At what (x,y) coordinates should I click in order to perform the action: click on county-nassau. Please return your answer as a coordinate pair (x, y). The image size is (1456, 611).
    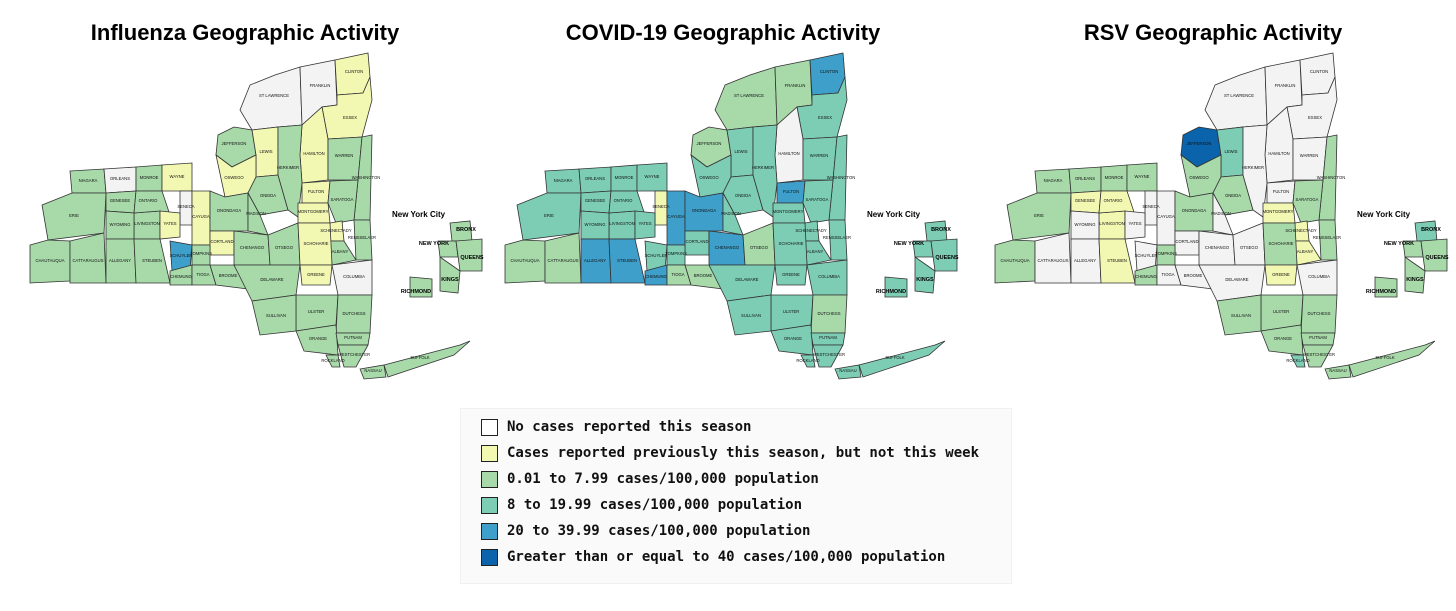
    Looking at the image, I should click on (848, 372).